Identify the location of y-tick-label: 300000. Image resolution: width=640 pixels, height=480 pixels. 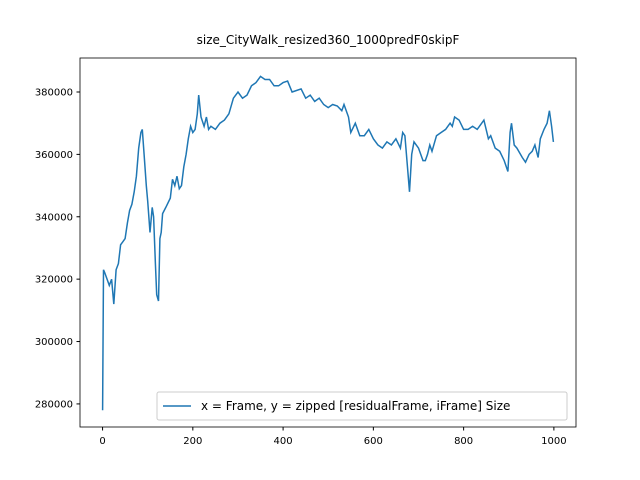
(54, 342).